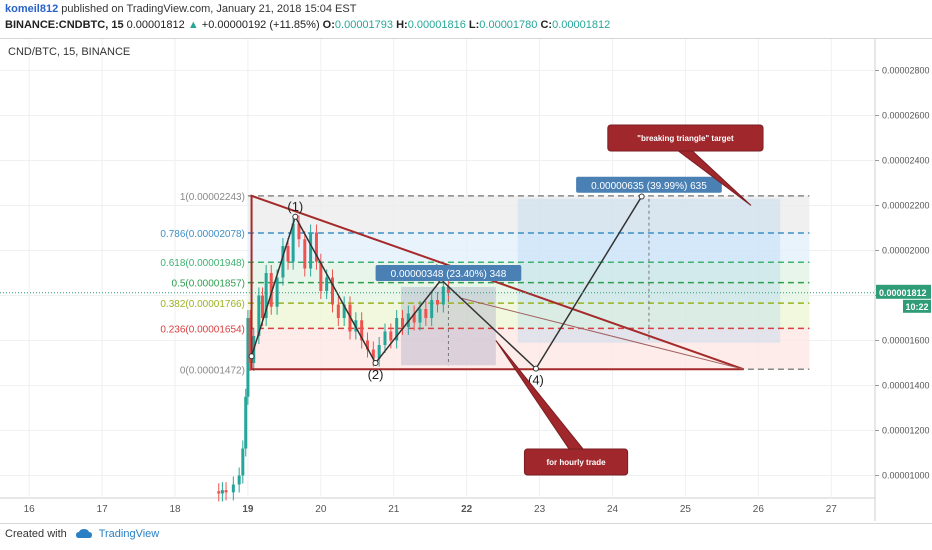 This screenshot has height=550, width=932. I want to click on tradingview-brand: TradingView, so click(129, 534).